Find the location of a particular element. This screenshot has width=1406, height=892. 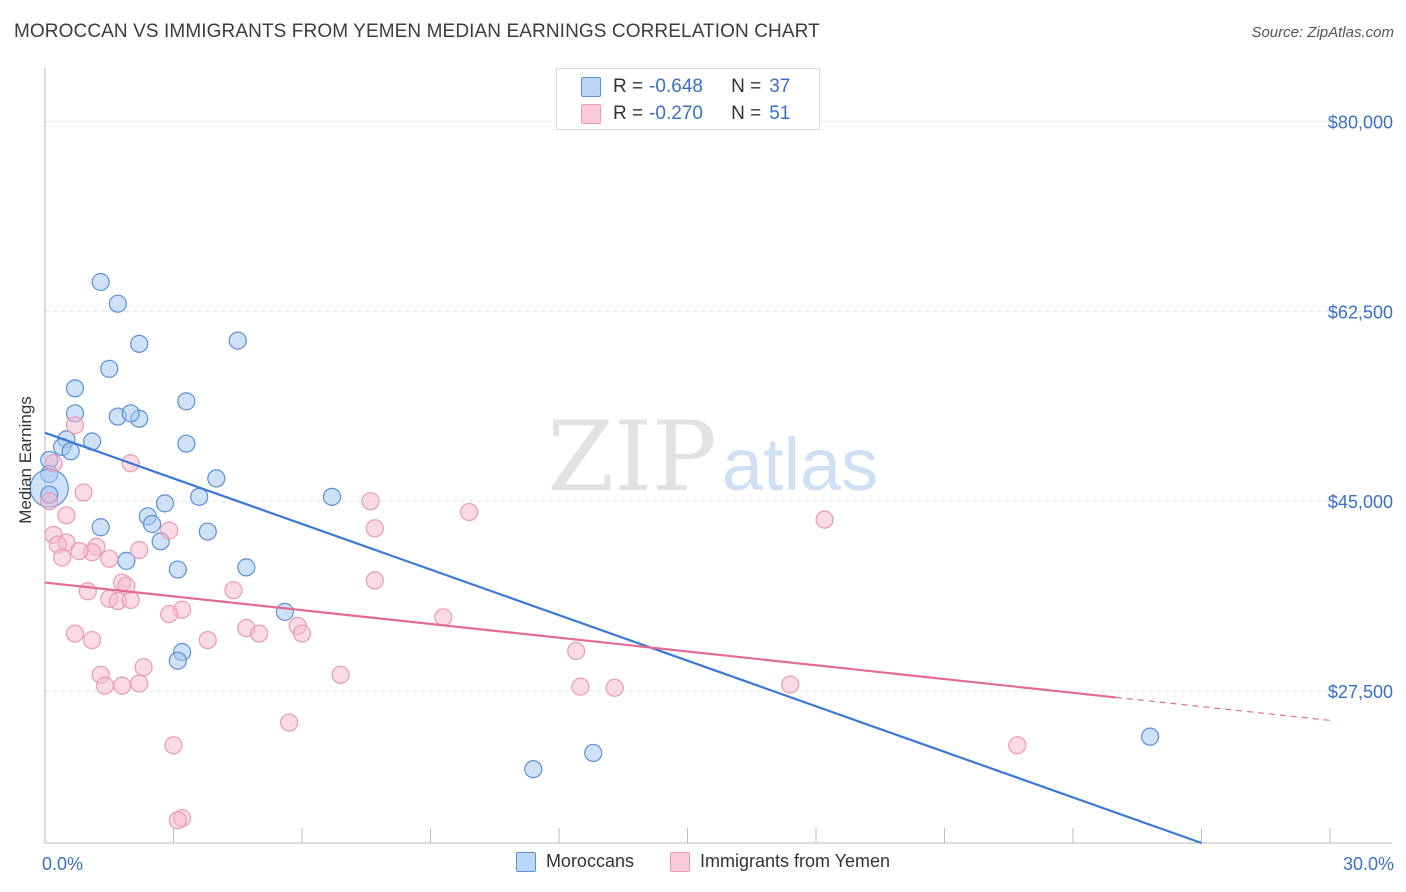

stats-legend: R = -0.648 N = 37 R = -0.270 N = 51 is located at coordinates (688, 99).